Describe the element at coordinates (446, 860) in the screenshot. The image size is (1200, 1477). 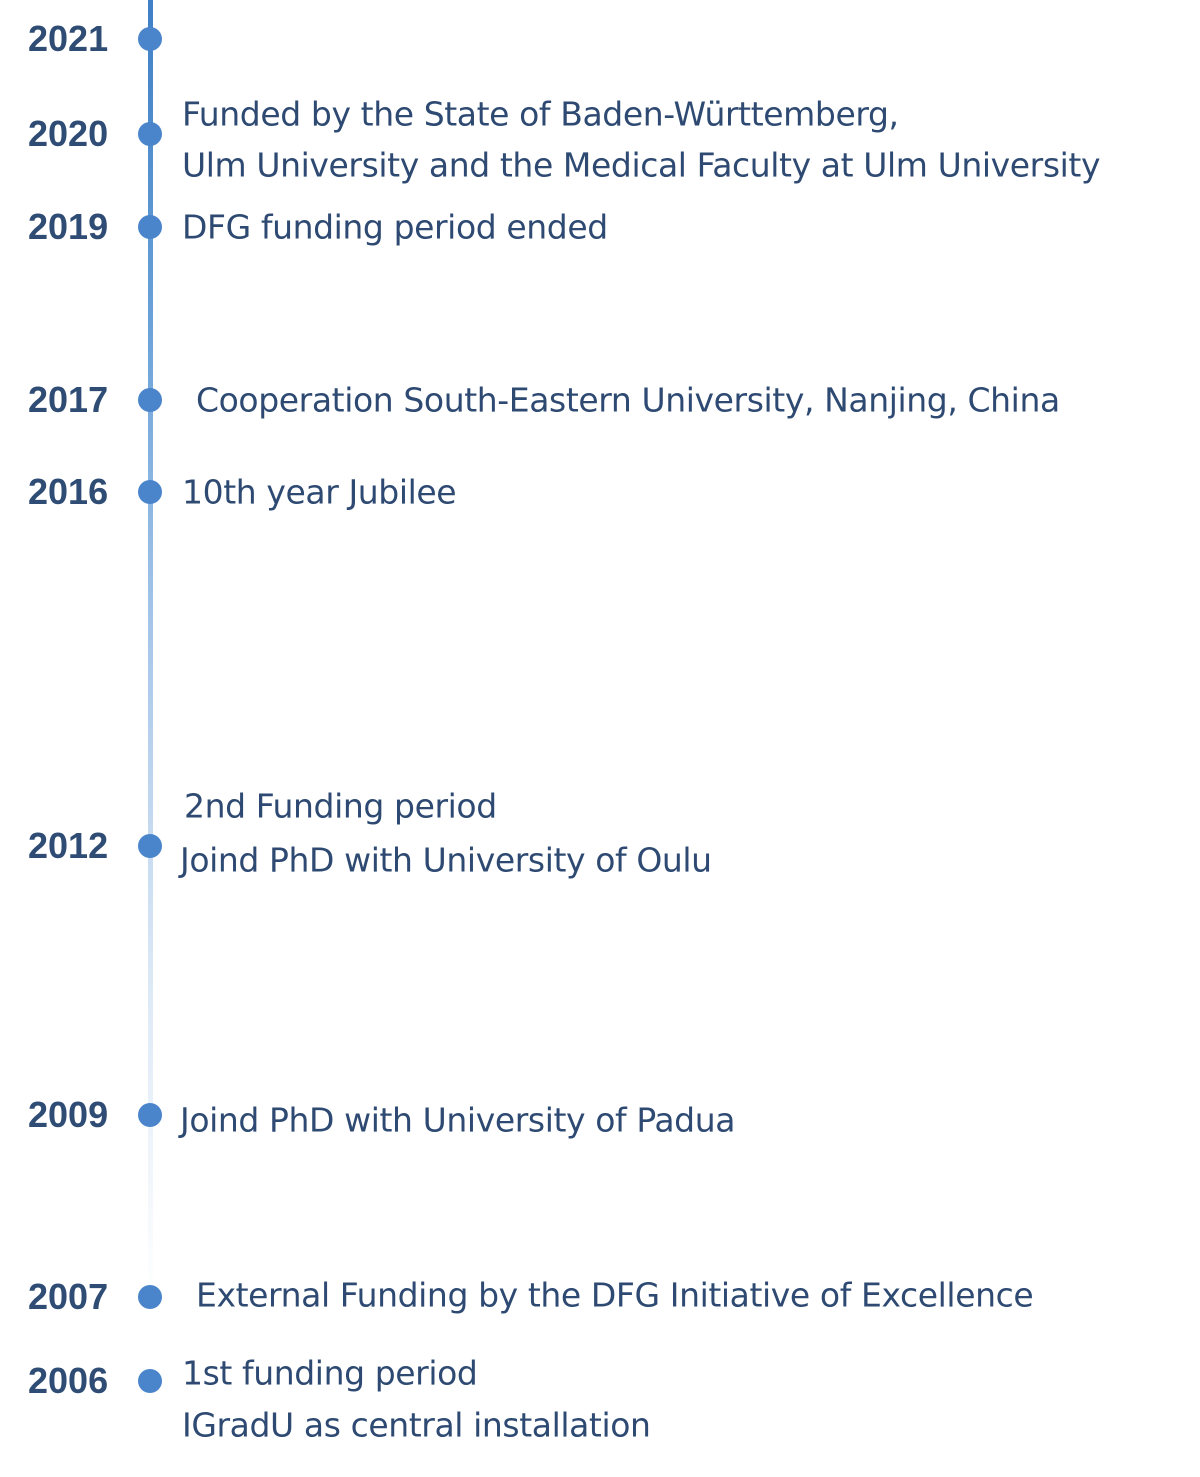
I see `event-description: Joind PhD with University of Oulu` at that location.